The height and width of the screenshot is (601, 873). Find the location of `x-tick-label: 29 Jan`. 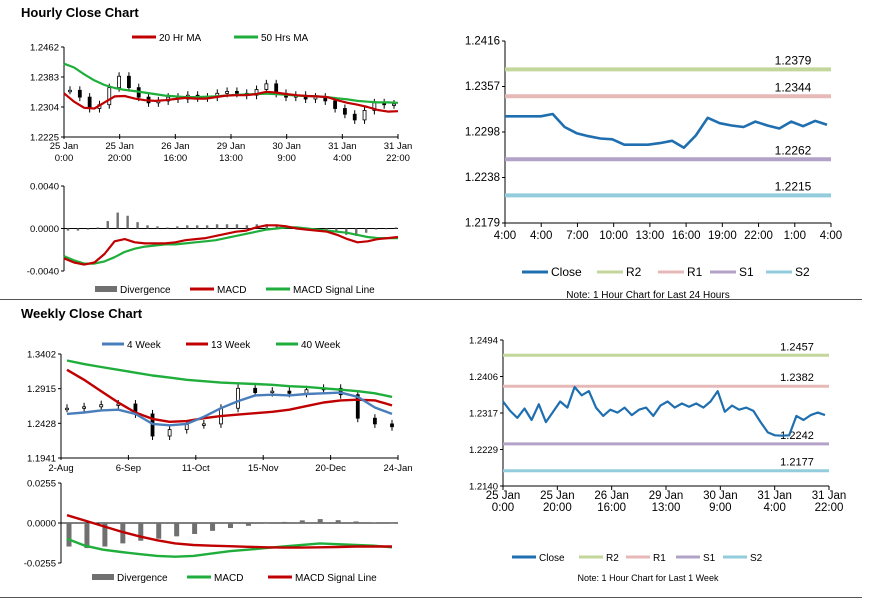

x-tick-label: 29 Jan is located at coordinates (666, 496).